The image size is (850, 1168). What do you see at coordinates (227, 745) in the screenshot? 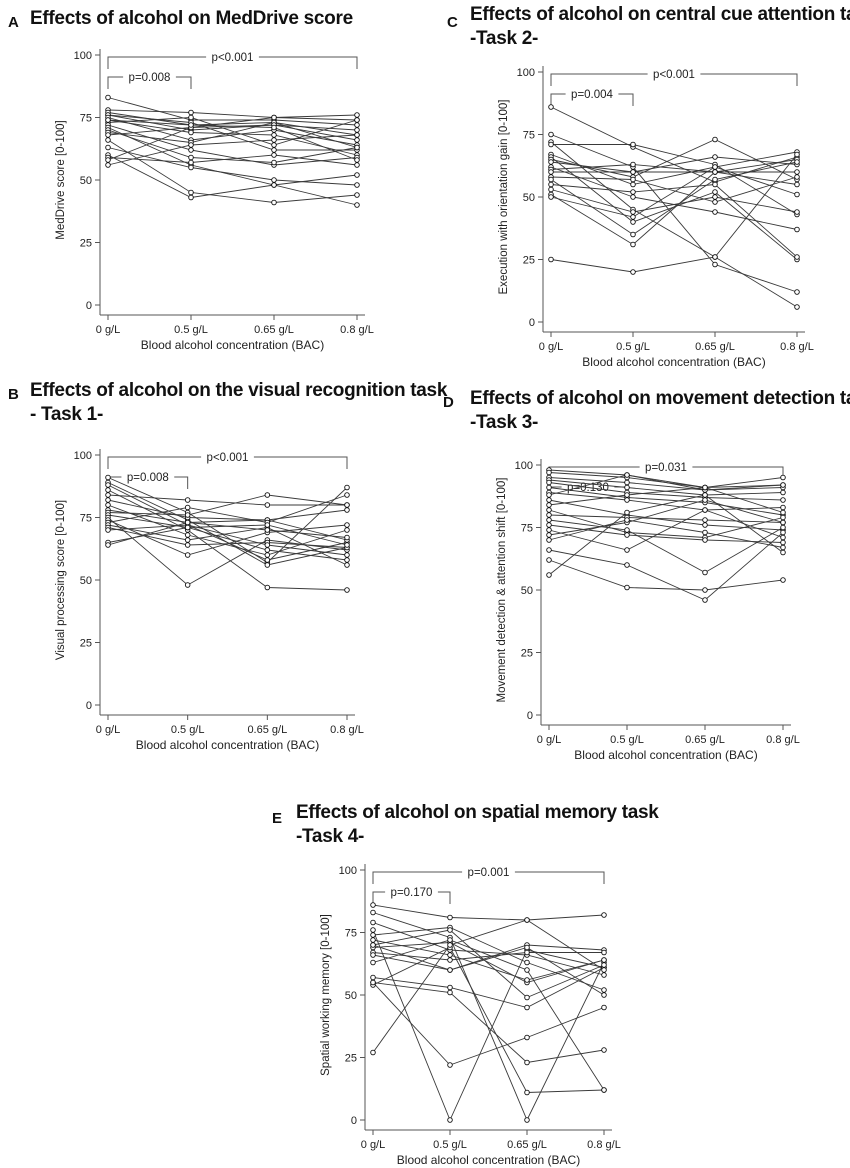
I see `x-axis-label: Blood alcohol concentration (BAC)` at bounding box center [227, 745].